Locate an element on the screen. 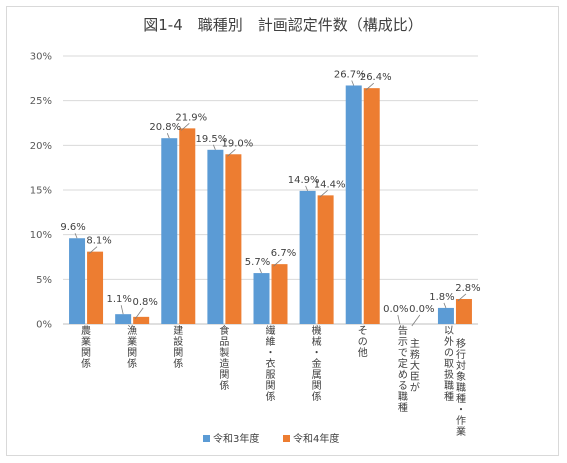  category-char: 扱 is located at coordinates (449, 375).